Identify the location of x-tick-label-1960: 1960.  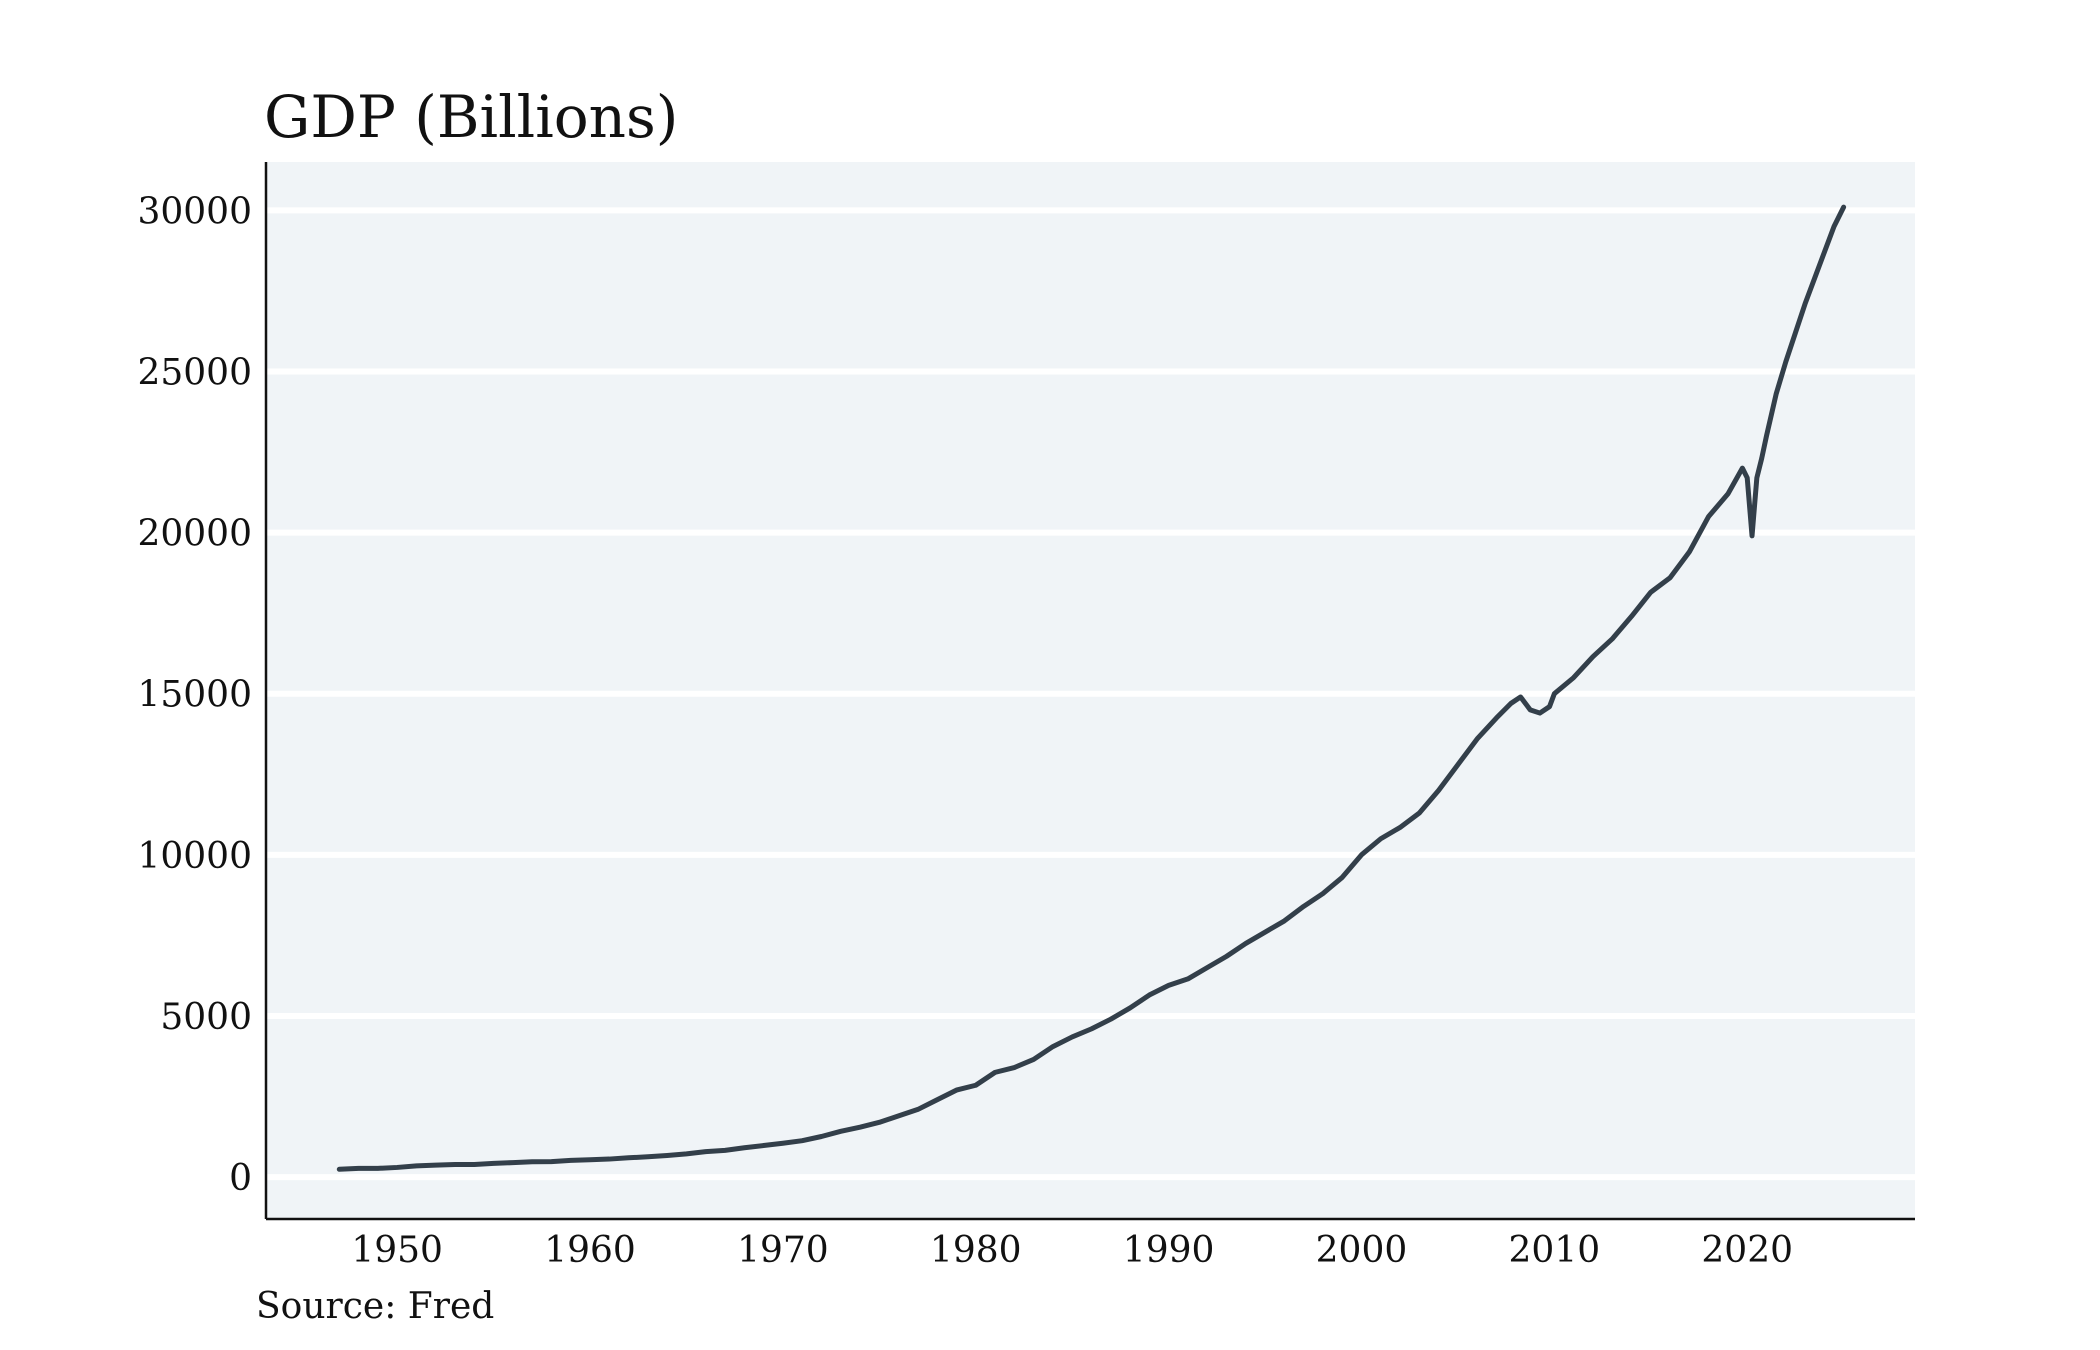
(590, 1250).